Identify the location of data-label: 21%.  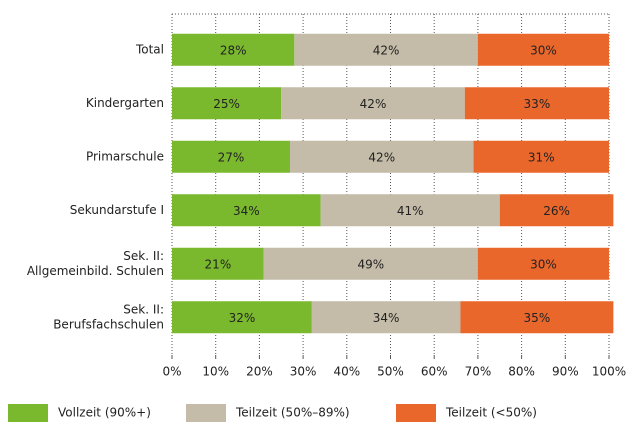
(218, 264).